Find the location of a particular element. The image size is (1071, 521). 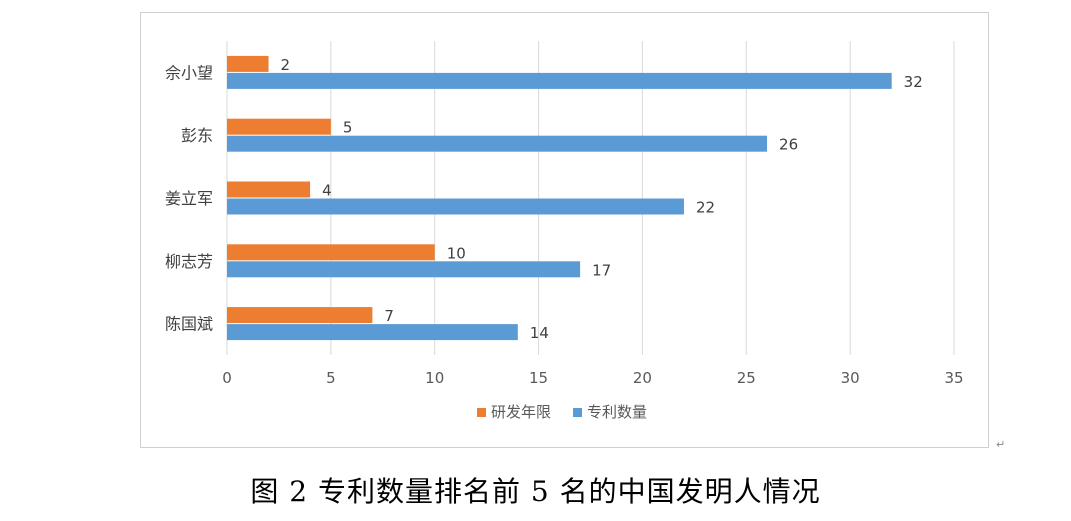

data-label: 10 is located at coordinates (456, 253).